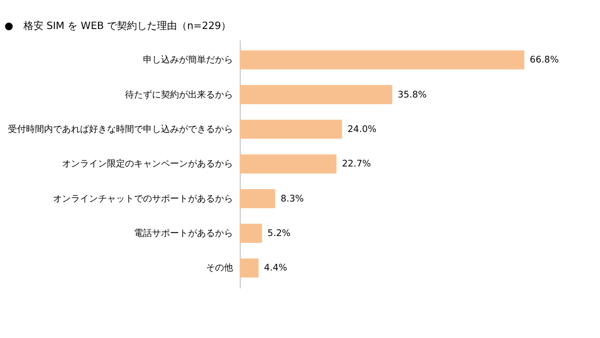 This screenshot has width=600, height=338. I want to click on text: ● 格安 SIM を WEB で契約した理由（n=229）, so click(117, 26).